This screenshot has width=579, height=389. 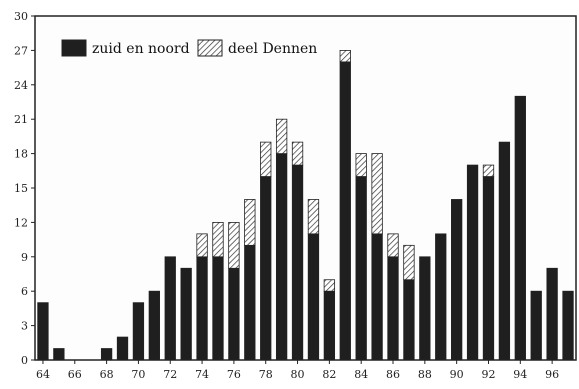 I want to click on x-tick-label: 94, so click(x=520, y=374).